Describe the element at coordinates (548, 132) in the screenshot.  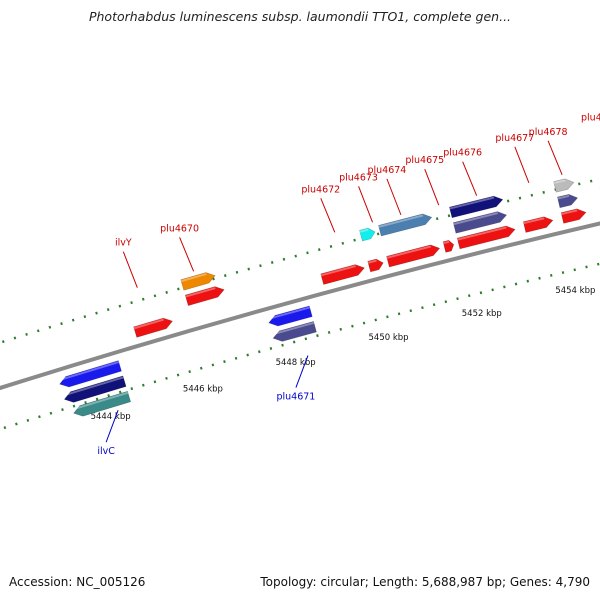
I see `gene-label-plu4678: plu4678` at that location.